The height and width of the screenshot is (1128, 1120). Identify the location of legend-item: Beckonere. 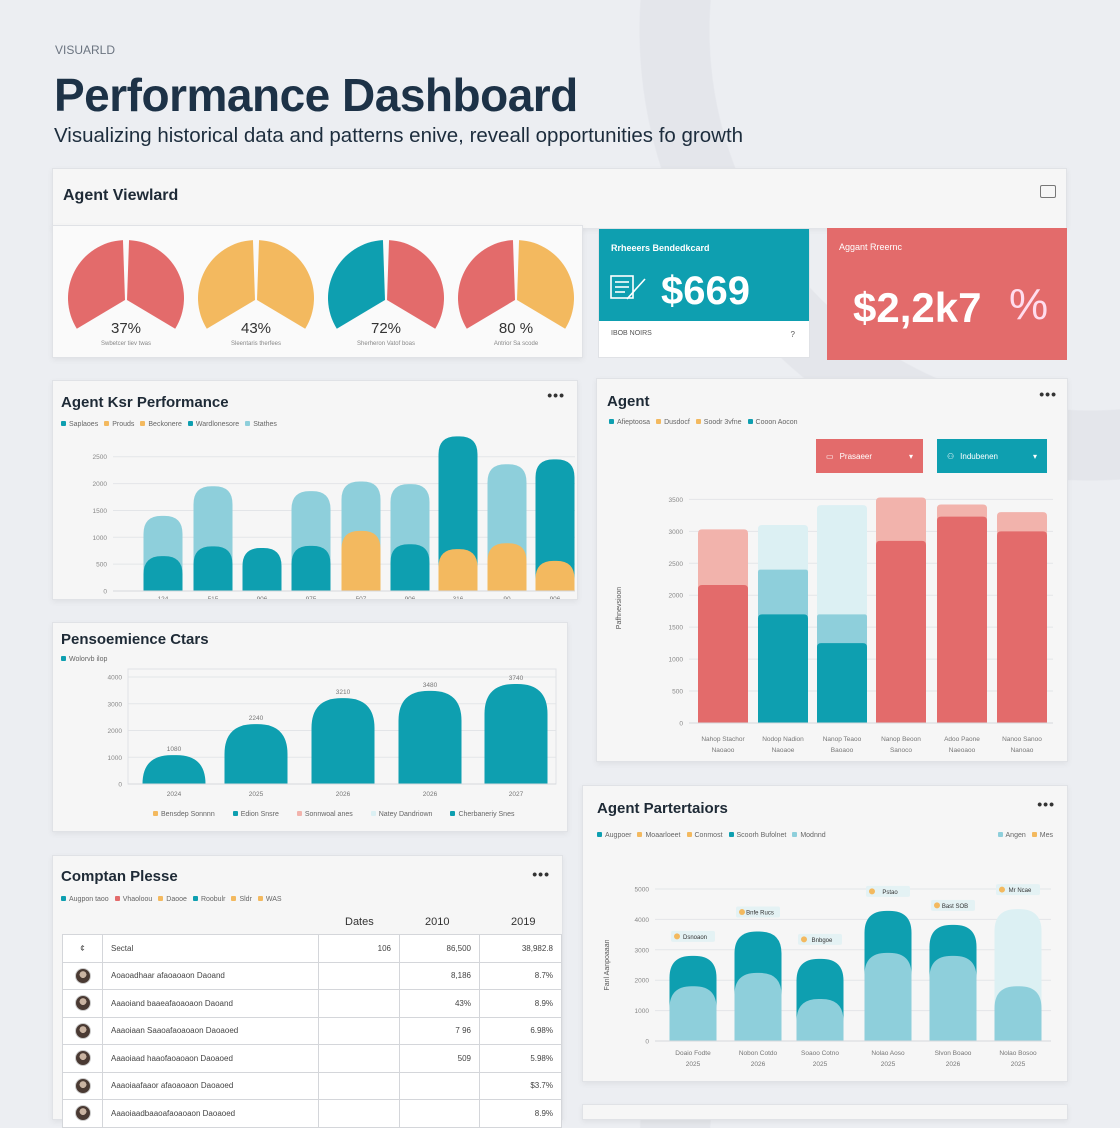
(161, 424).